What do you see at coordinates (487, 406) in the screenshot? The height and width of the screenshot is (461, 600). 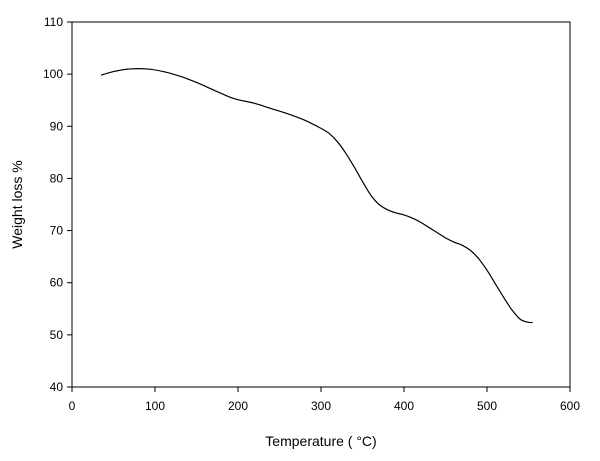 I see `x-tick-label: 500` at bounding box center [487, 406].